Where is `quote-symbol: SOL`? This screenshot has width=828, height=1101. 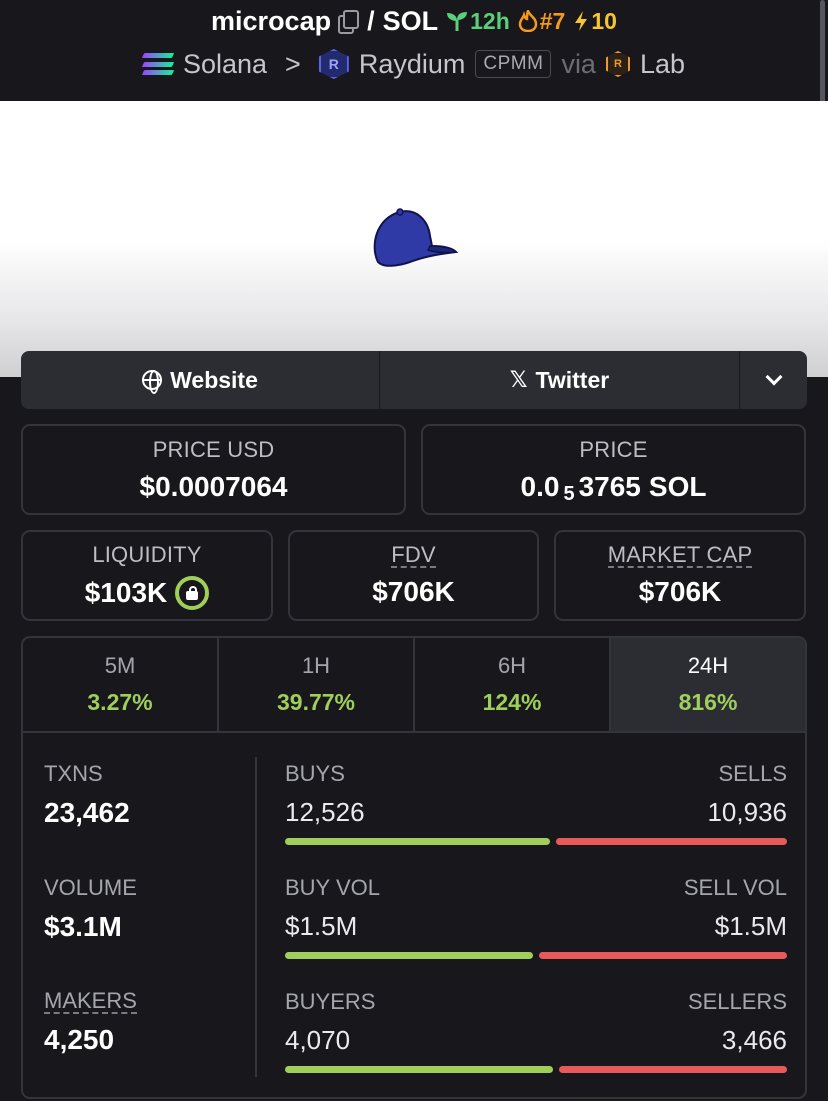
quote-symbol: SOL is located at coordinates (410, 20).